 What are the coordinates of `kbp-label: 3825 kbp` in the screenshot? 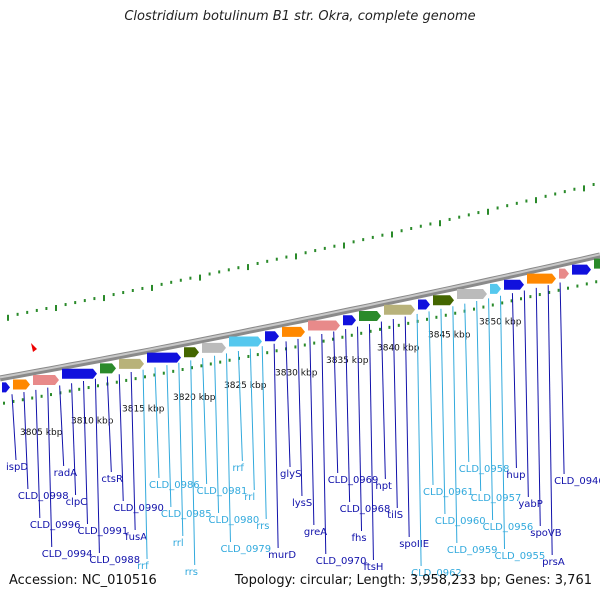 It's located at (245, 386).